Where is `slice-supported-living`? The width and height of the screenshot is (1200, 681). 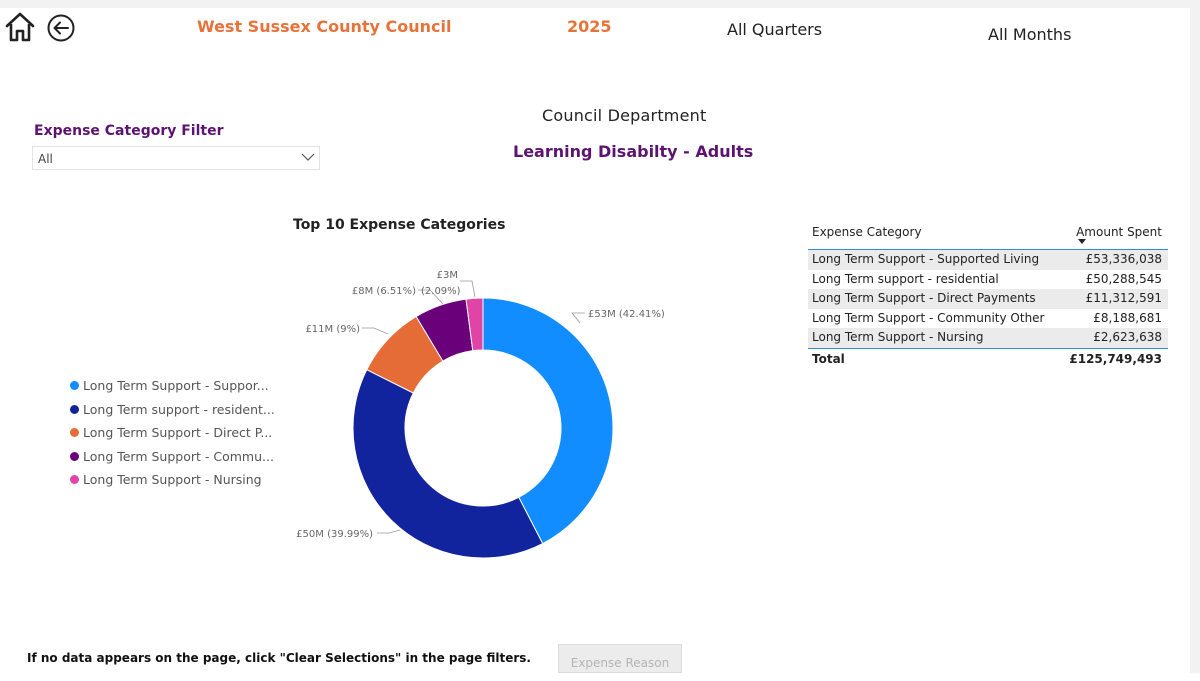 slice-supported-living is located at coordinates (548, 421).